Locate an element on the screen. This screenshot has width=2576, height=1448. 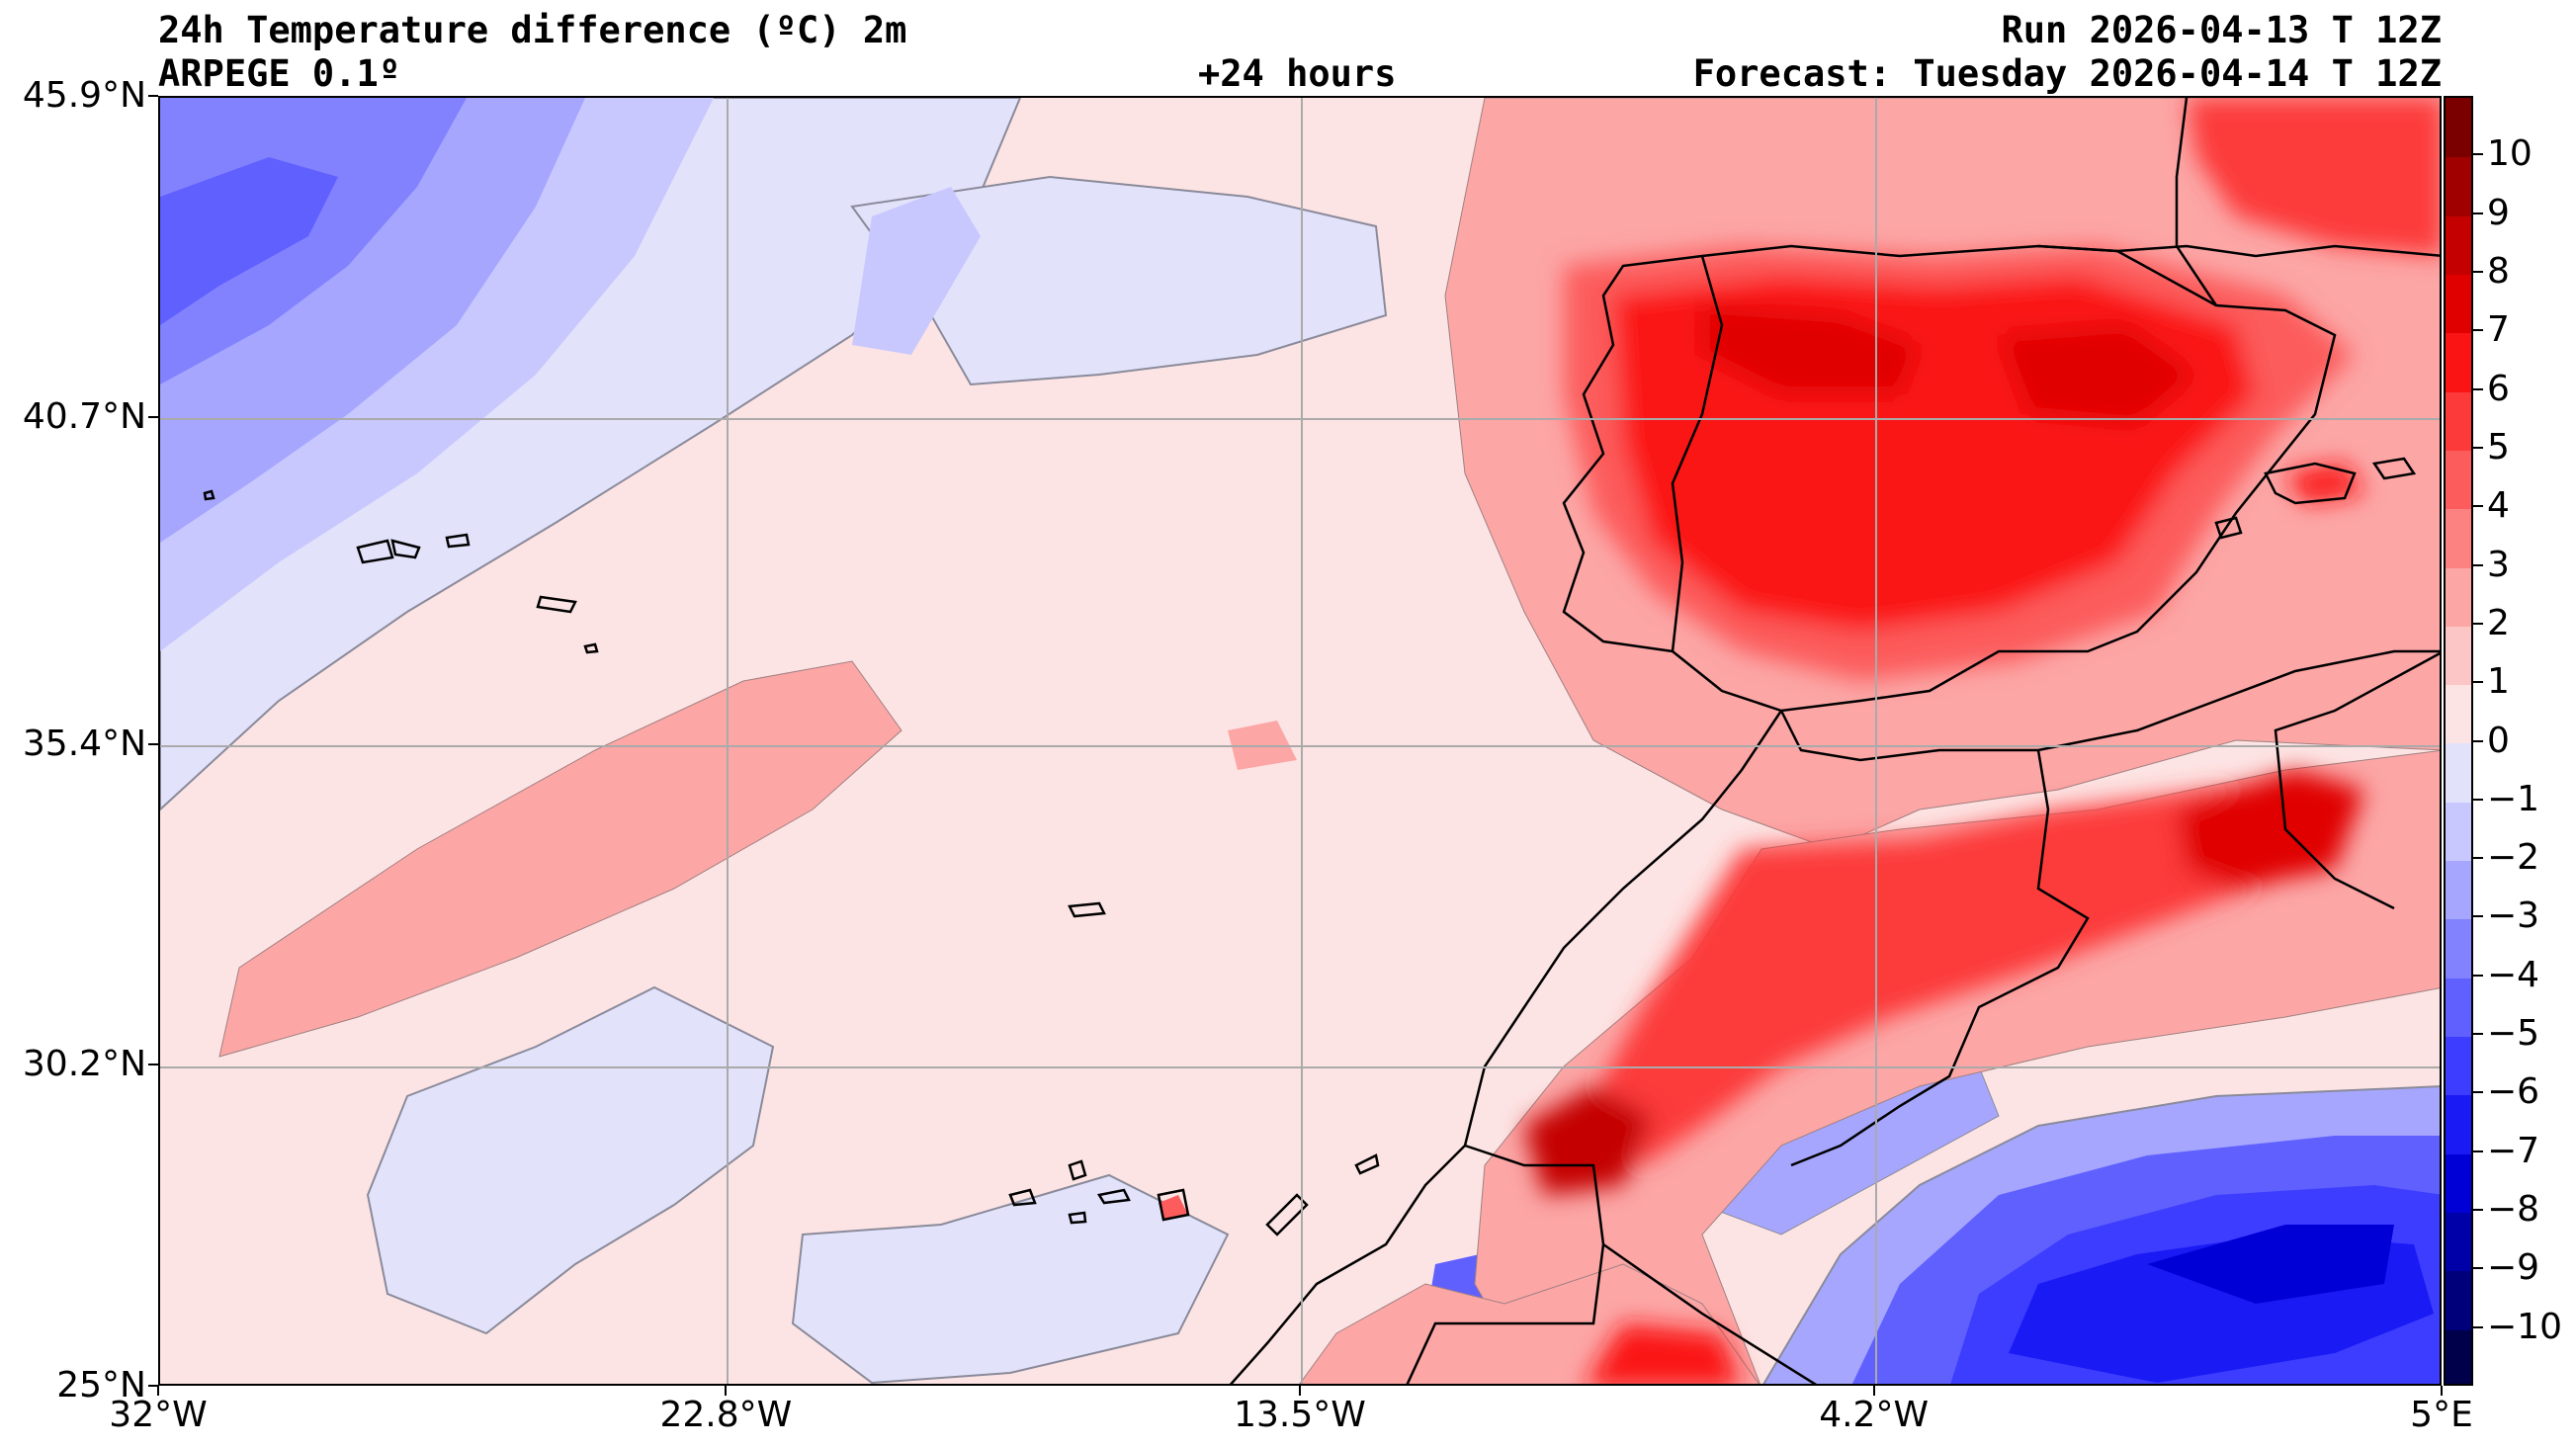
mauritania-border is located at coordinates (1709, 1313).